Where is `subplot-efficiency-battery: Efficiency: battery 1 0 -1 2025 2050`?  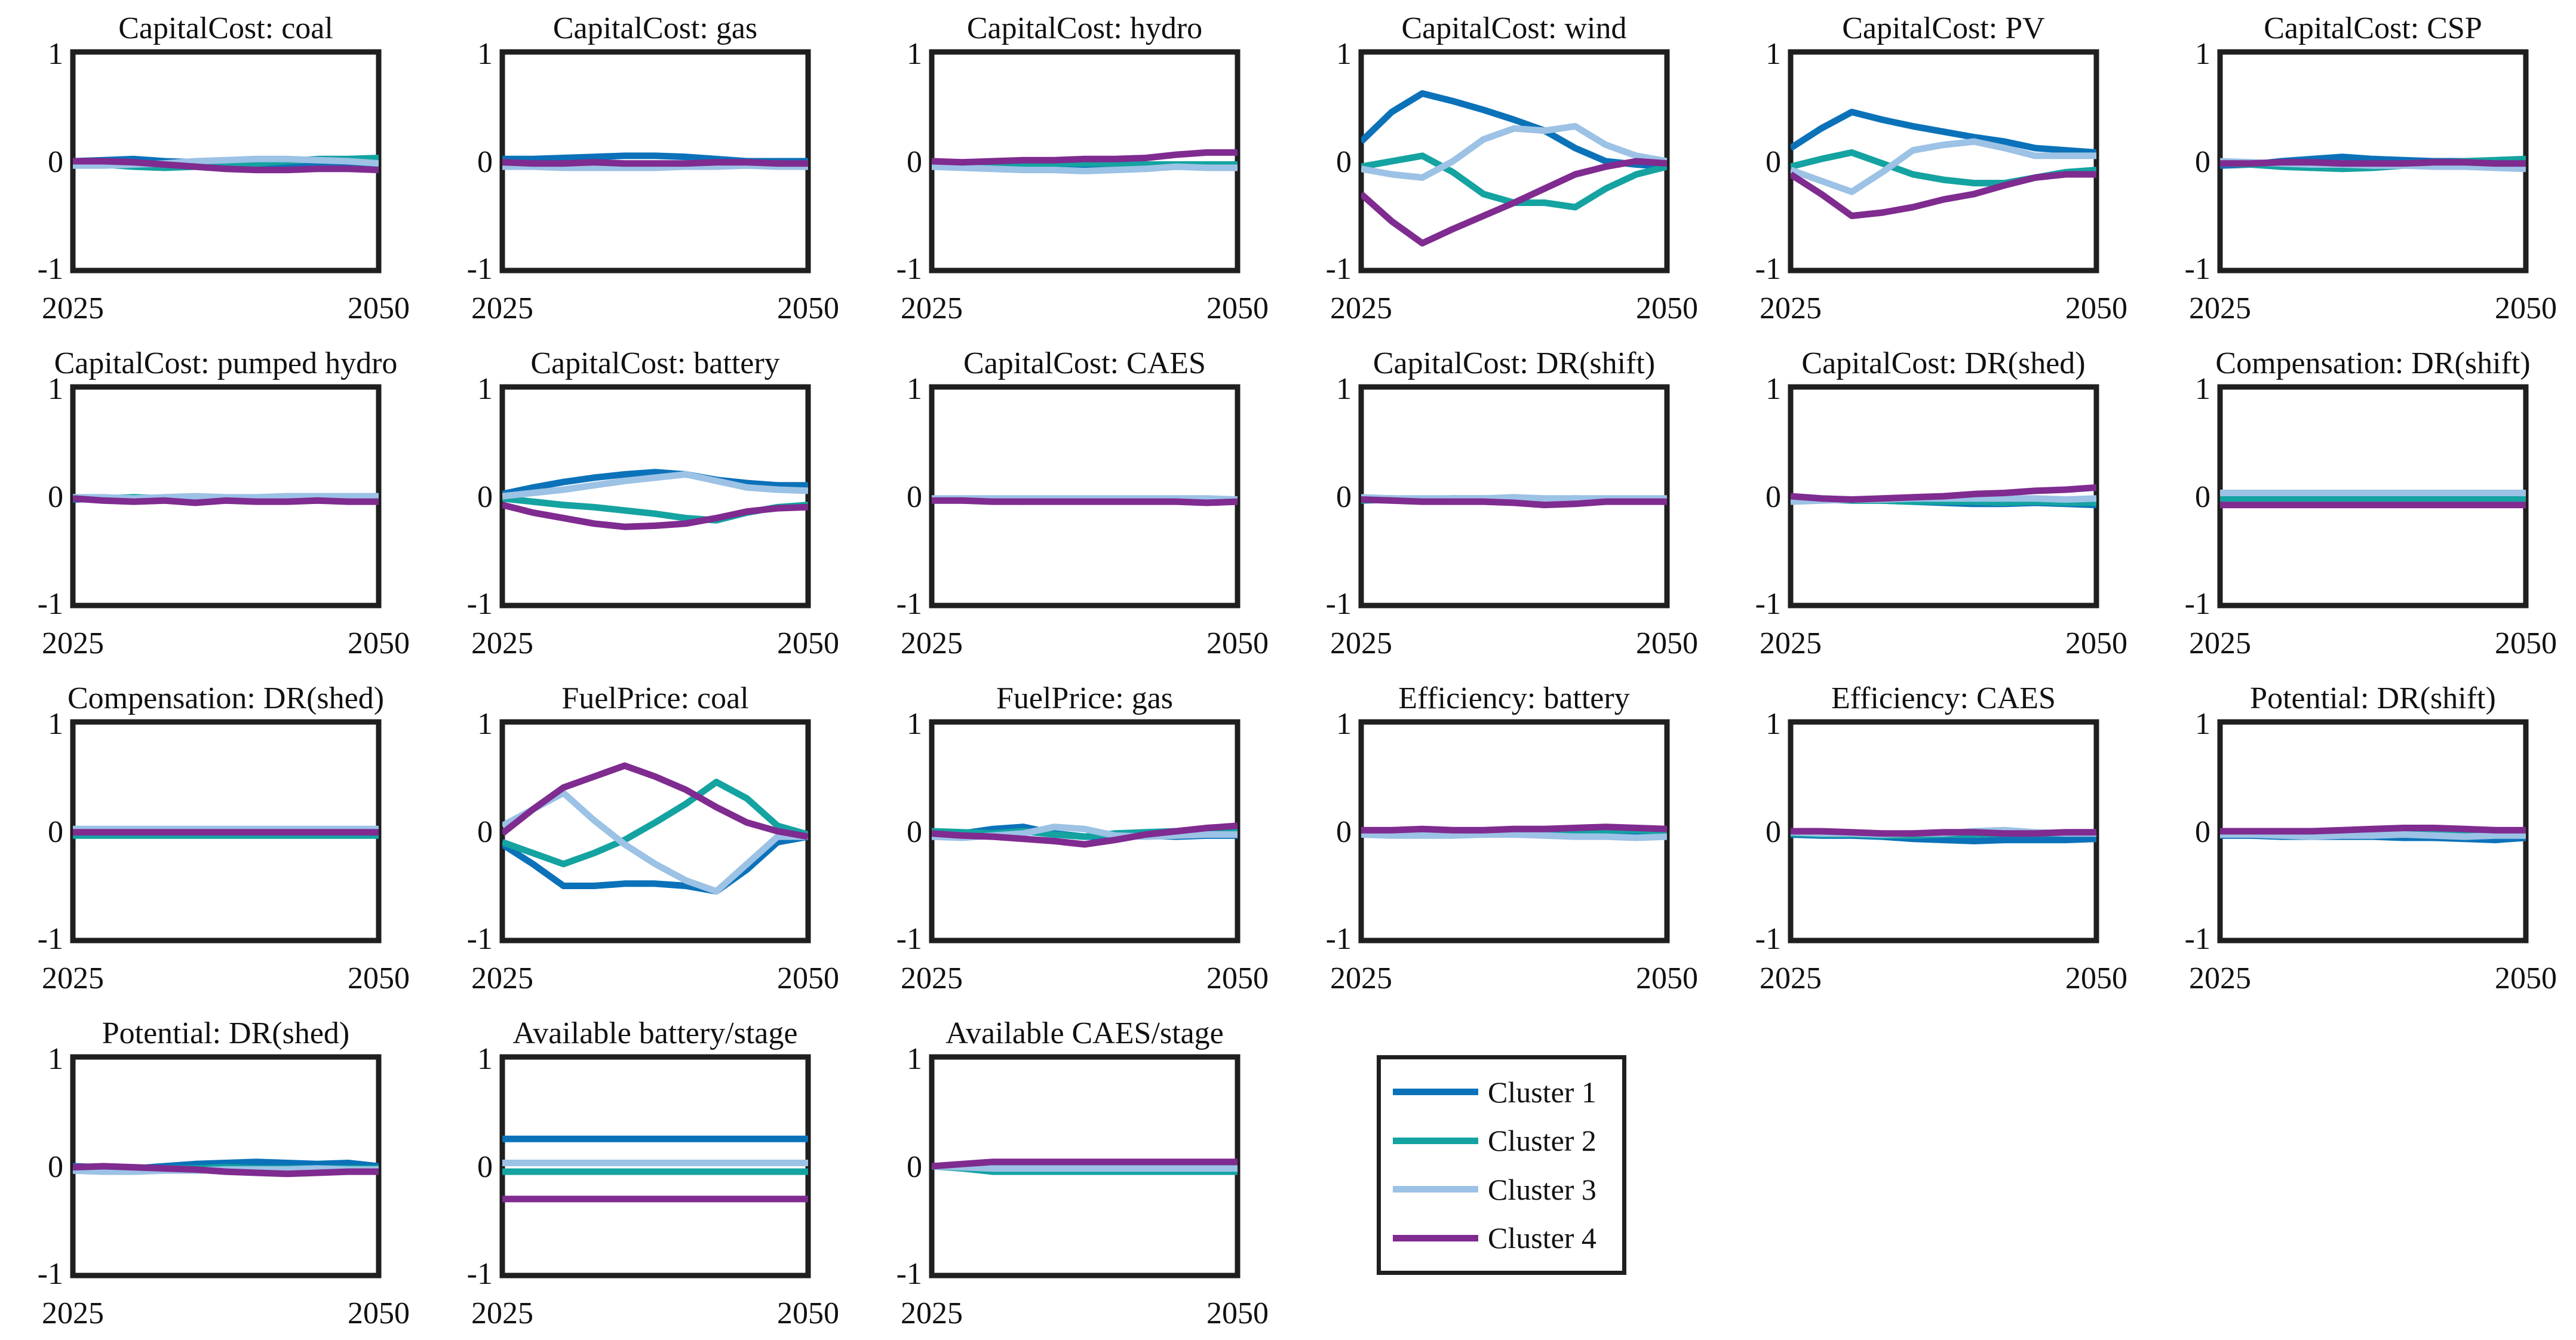
subplot-efficiency-battery: Efficiency: battery 1 0 -1 2025 2050 is located at coordinates (1512, 838).